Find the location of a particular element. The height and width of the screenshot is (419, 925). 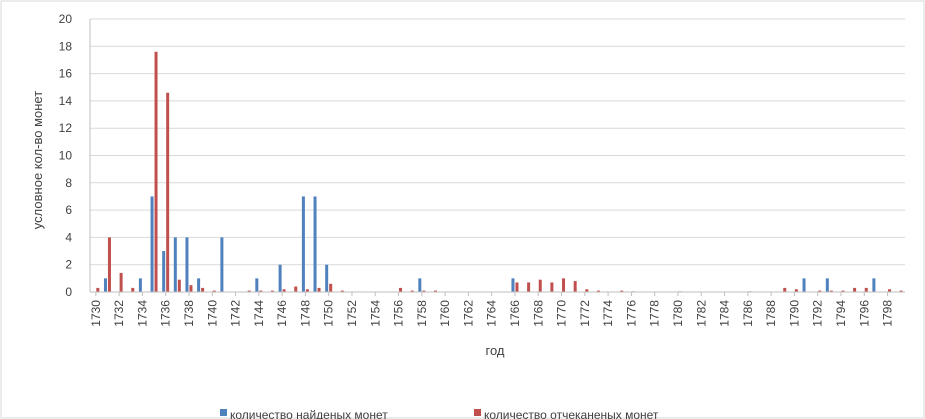

y-axis-label: условное кол-во монет is located at coordinates (37, 160).